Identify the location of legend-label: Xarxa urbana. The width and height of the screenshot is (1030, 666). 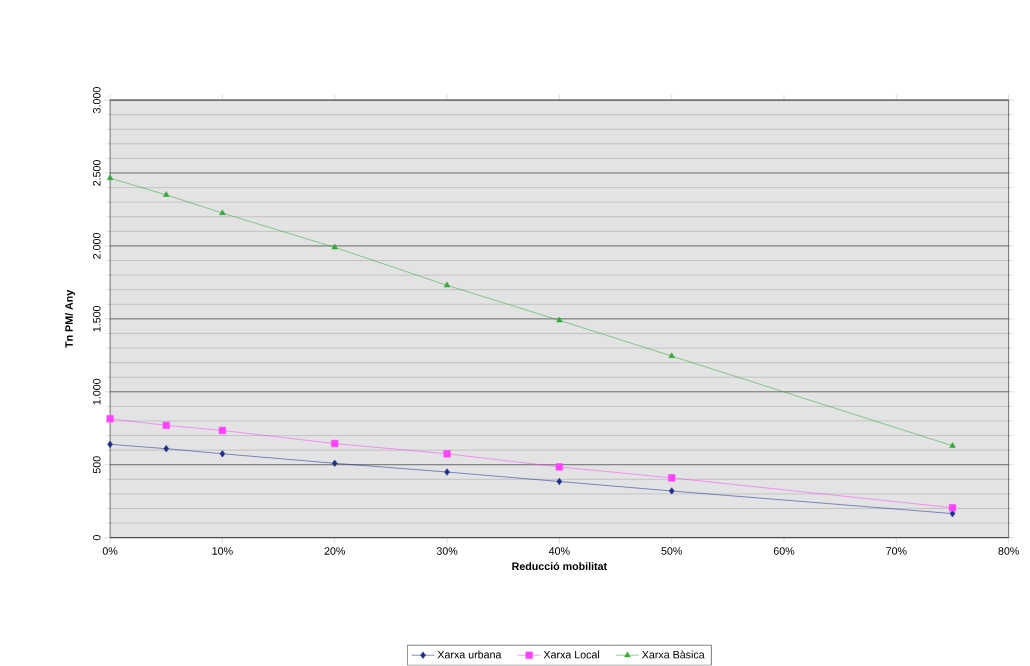
(469, 654).